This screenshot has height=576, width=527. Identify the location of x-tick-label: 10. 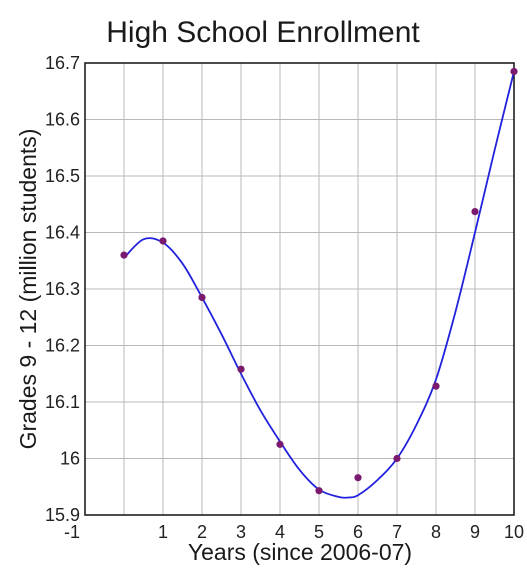
(514, 532).